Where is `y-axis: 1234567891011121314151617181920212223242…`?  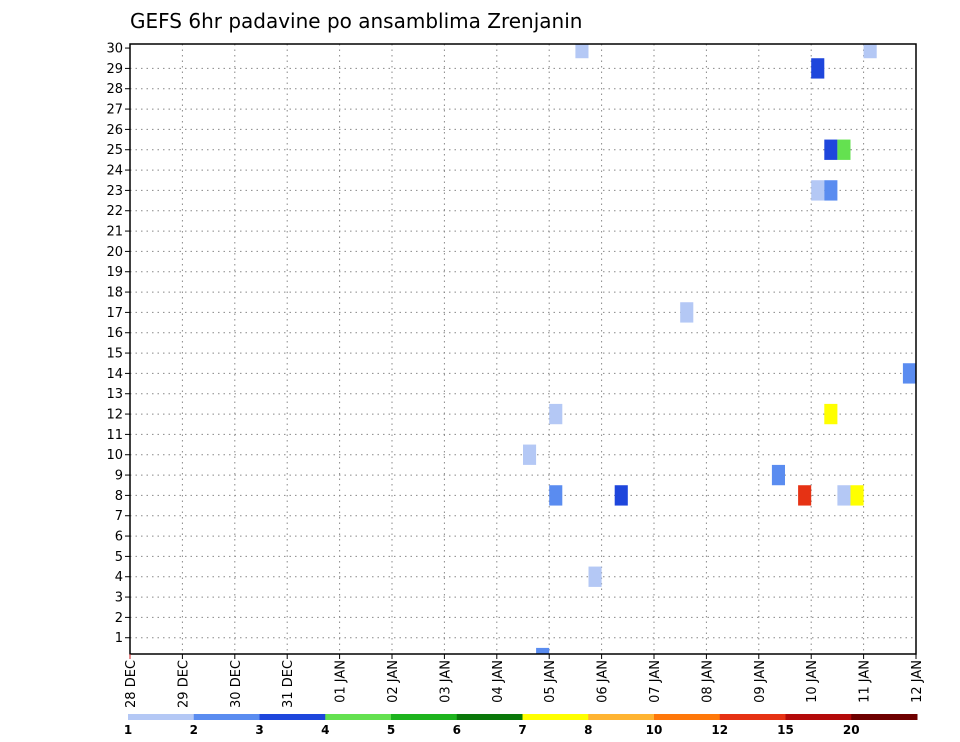
y-axis: 1234567891011121314151617181920212223242… is located at coordinates (118, 344).